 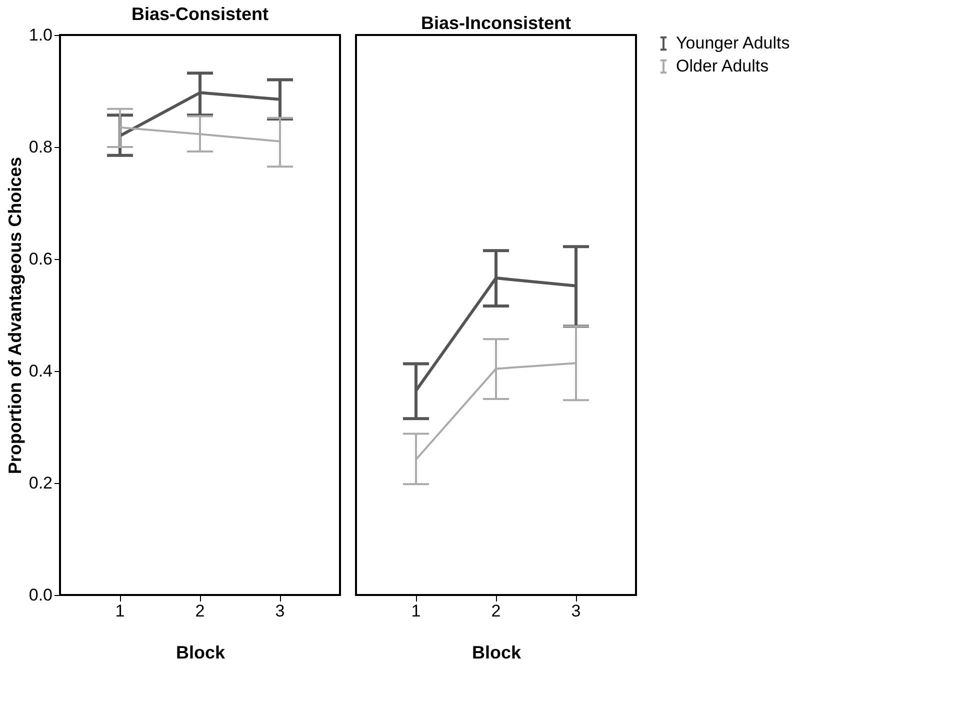 I want to click on y-axis-title: Proportion of Advantageous Choices, so click(x=14, y=315).